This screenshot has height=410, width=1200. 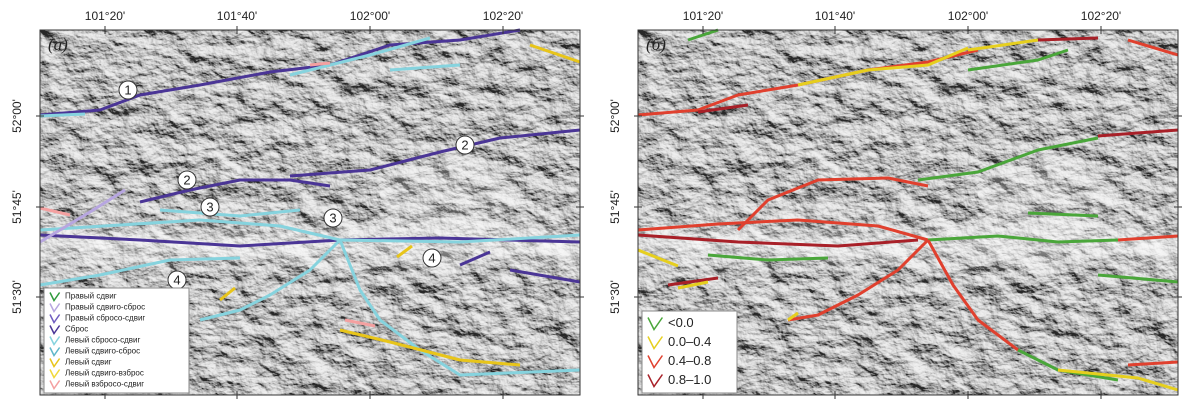 I want to click on legend-label: Левый сбросо-сдвиг, so click(x=102, y=340).